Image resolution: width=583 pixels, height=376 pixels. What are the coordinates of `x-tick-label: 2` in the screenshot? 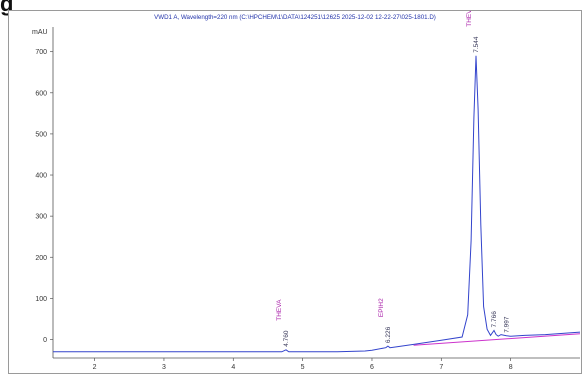 It's located at (95, 367).